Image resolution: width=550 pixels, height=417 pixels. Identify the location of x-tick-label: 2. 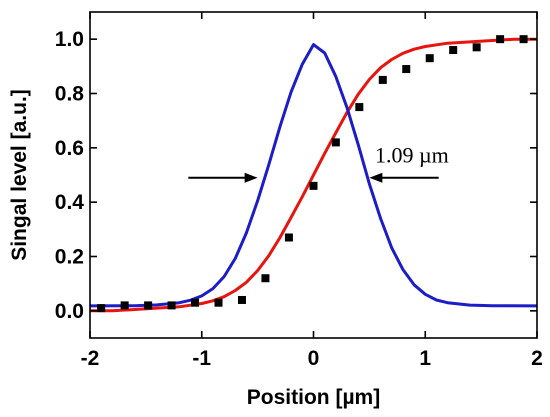
(537, 358).